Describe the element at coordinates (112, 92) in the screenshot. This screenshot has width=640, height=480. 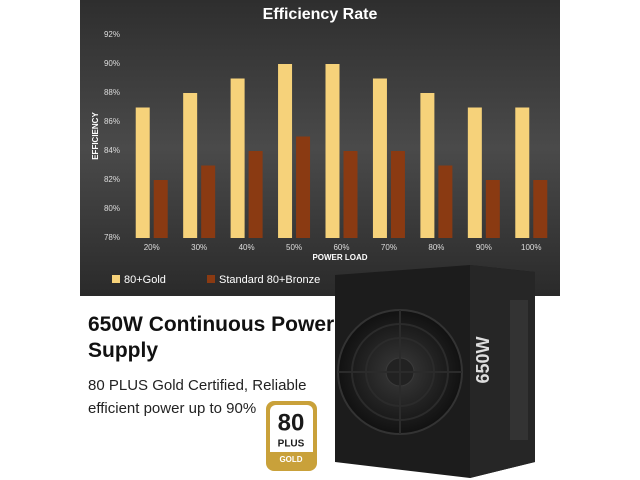
I see `y-tick-label: 88%` at that location.